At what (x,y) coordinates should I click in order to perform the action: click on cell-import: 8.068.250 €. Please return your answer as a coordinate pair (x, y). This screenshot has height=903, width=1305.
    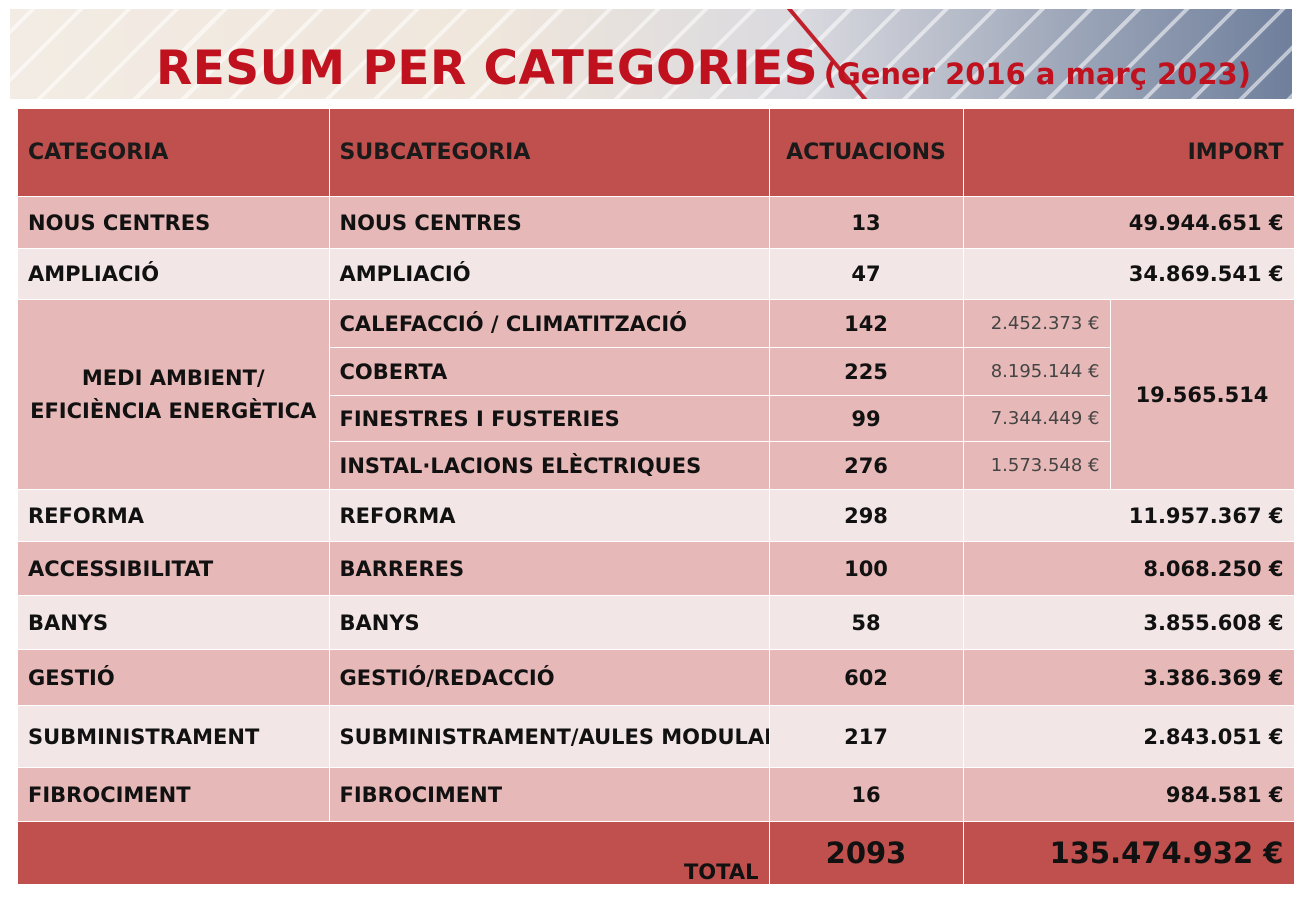
    Looking at the image, I should click on (1129, 568).